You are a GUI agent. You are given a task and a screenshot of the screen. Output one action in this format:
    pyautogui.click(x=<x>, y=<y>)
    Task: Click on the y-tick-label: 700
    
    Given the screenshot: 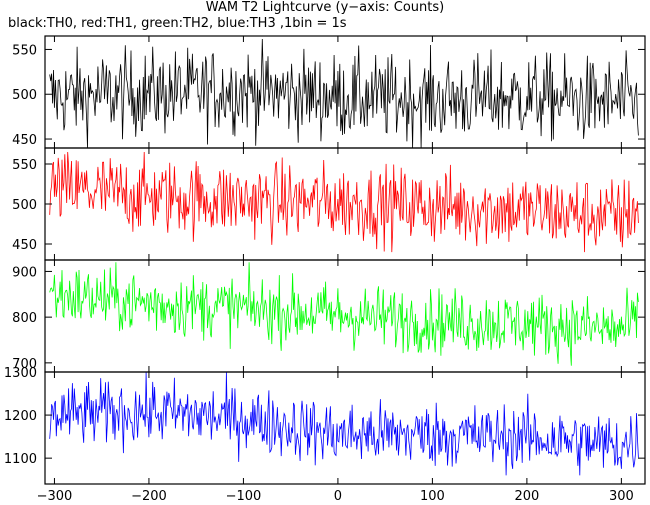 What is the action you would take?
    pyautogui.click(x=24, y=364)
    